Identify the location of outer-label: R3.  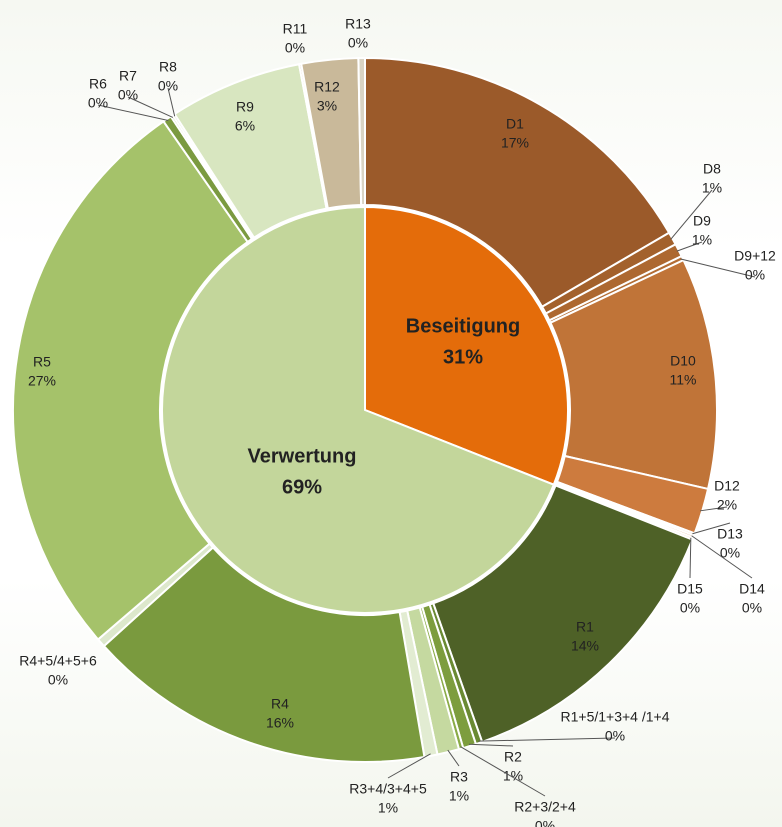
(459, 777).